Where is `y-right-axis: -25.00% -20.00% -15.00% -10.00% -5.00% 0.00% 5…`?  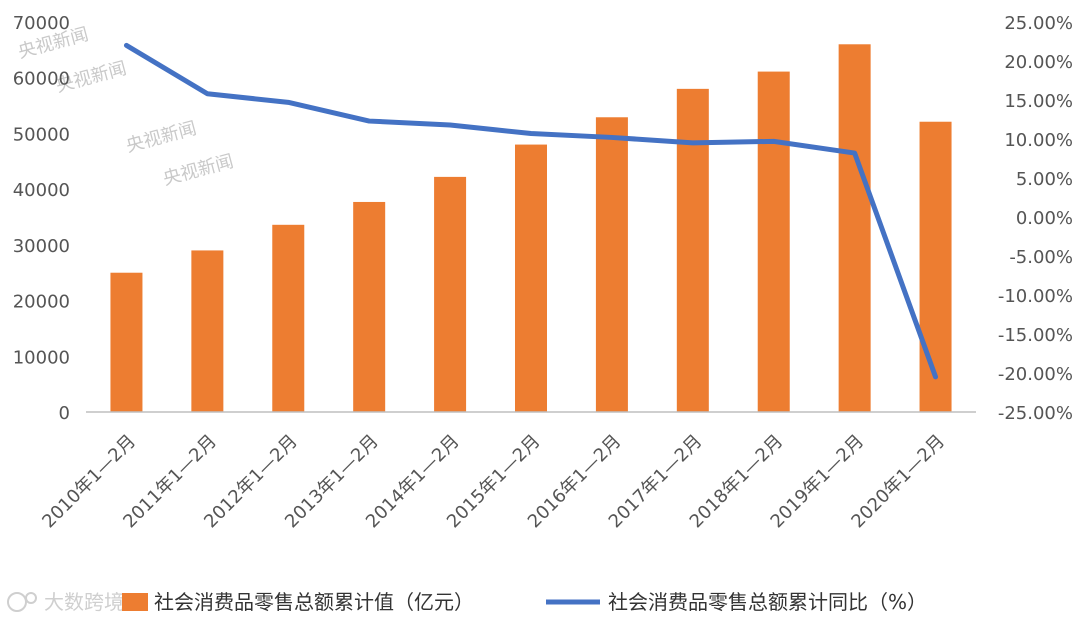
y-right-axis: -25.00% -20.00% -15.00% -10.00% -5.00% 0.00% 5… is located at coordinates (1035, 218).